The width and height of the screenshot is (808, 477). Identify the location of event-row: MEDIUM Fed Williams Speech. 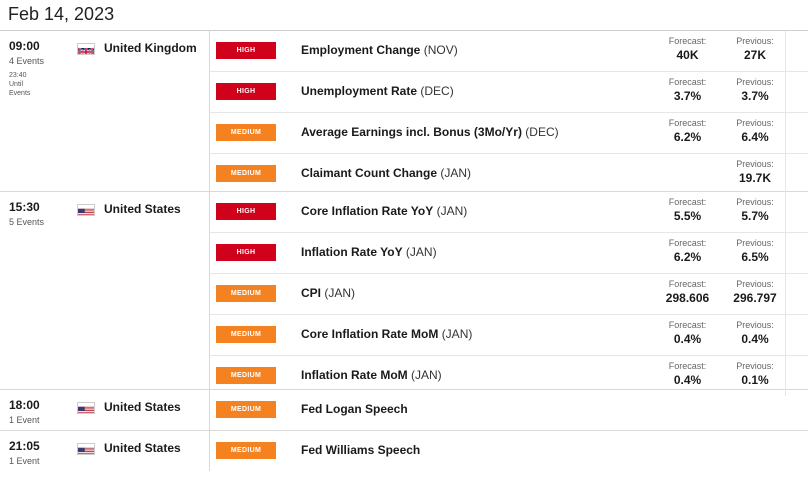
(509, 451).